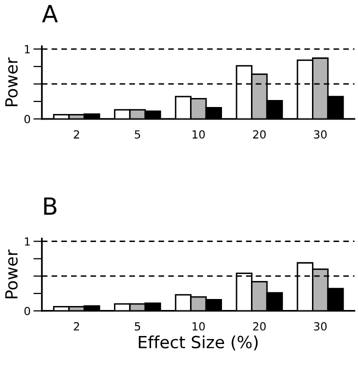 Image resolution: width=358 pixels, height=367 pixels. I want to click on x-axis-title: Effect Size (%), so click(198, 342).